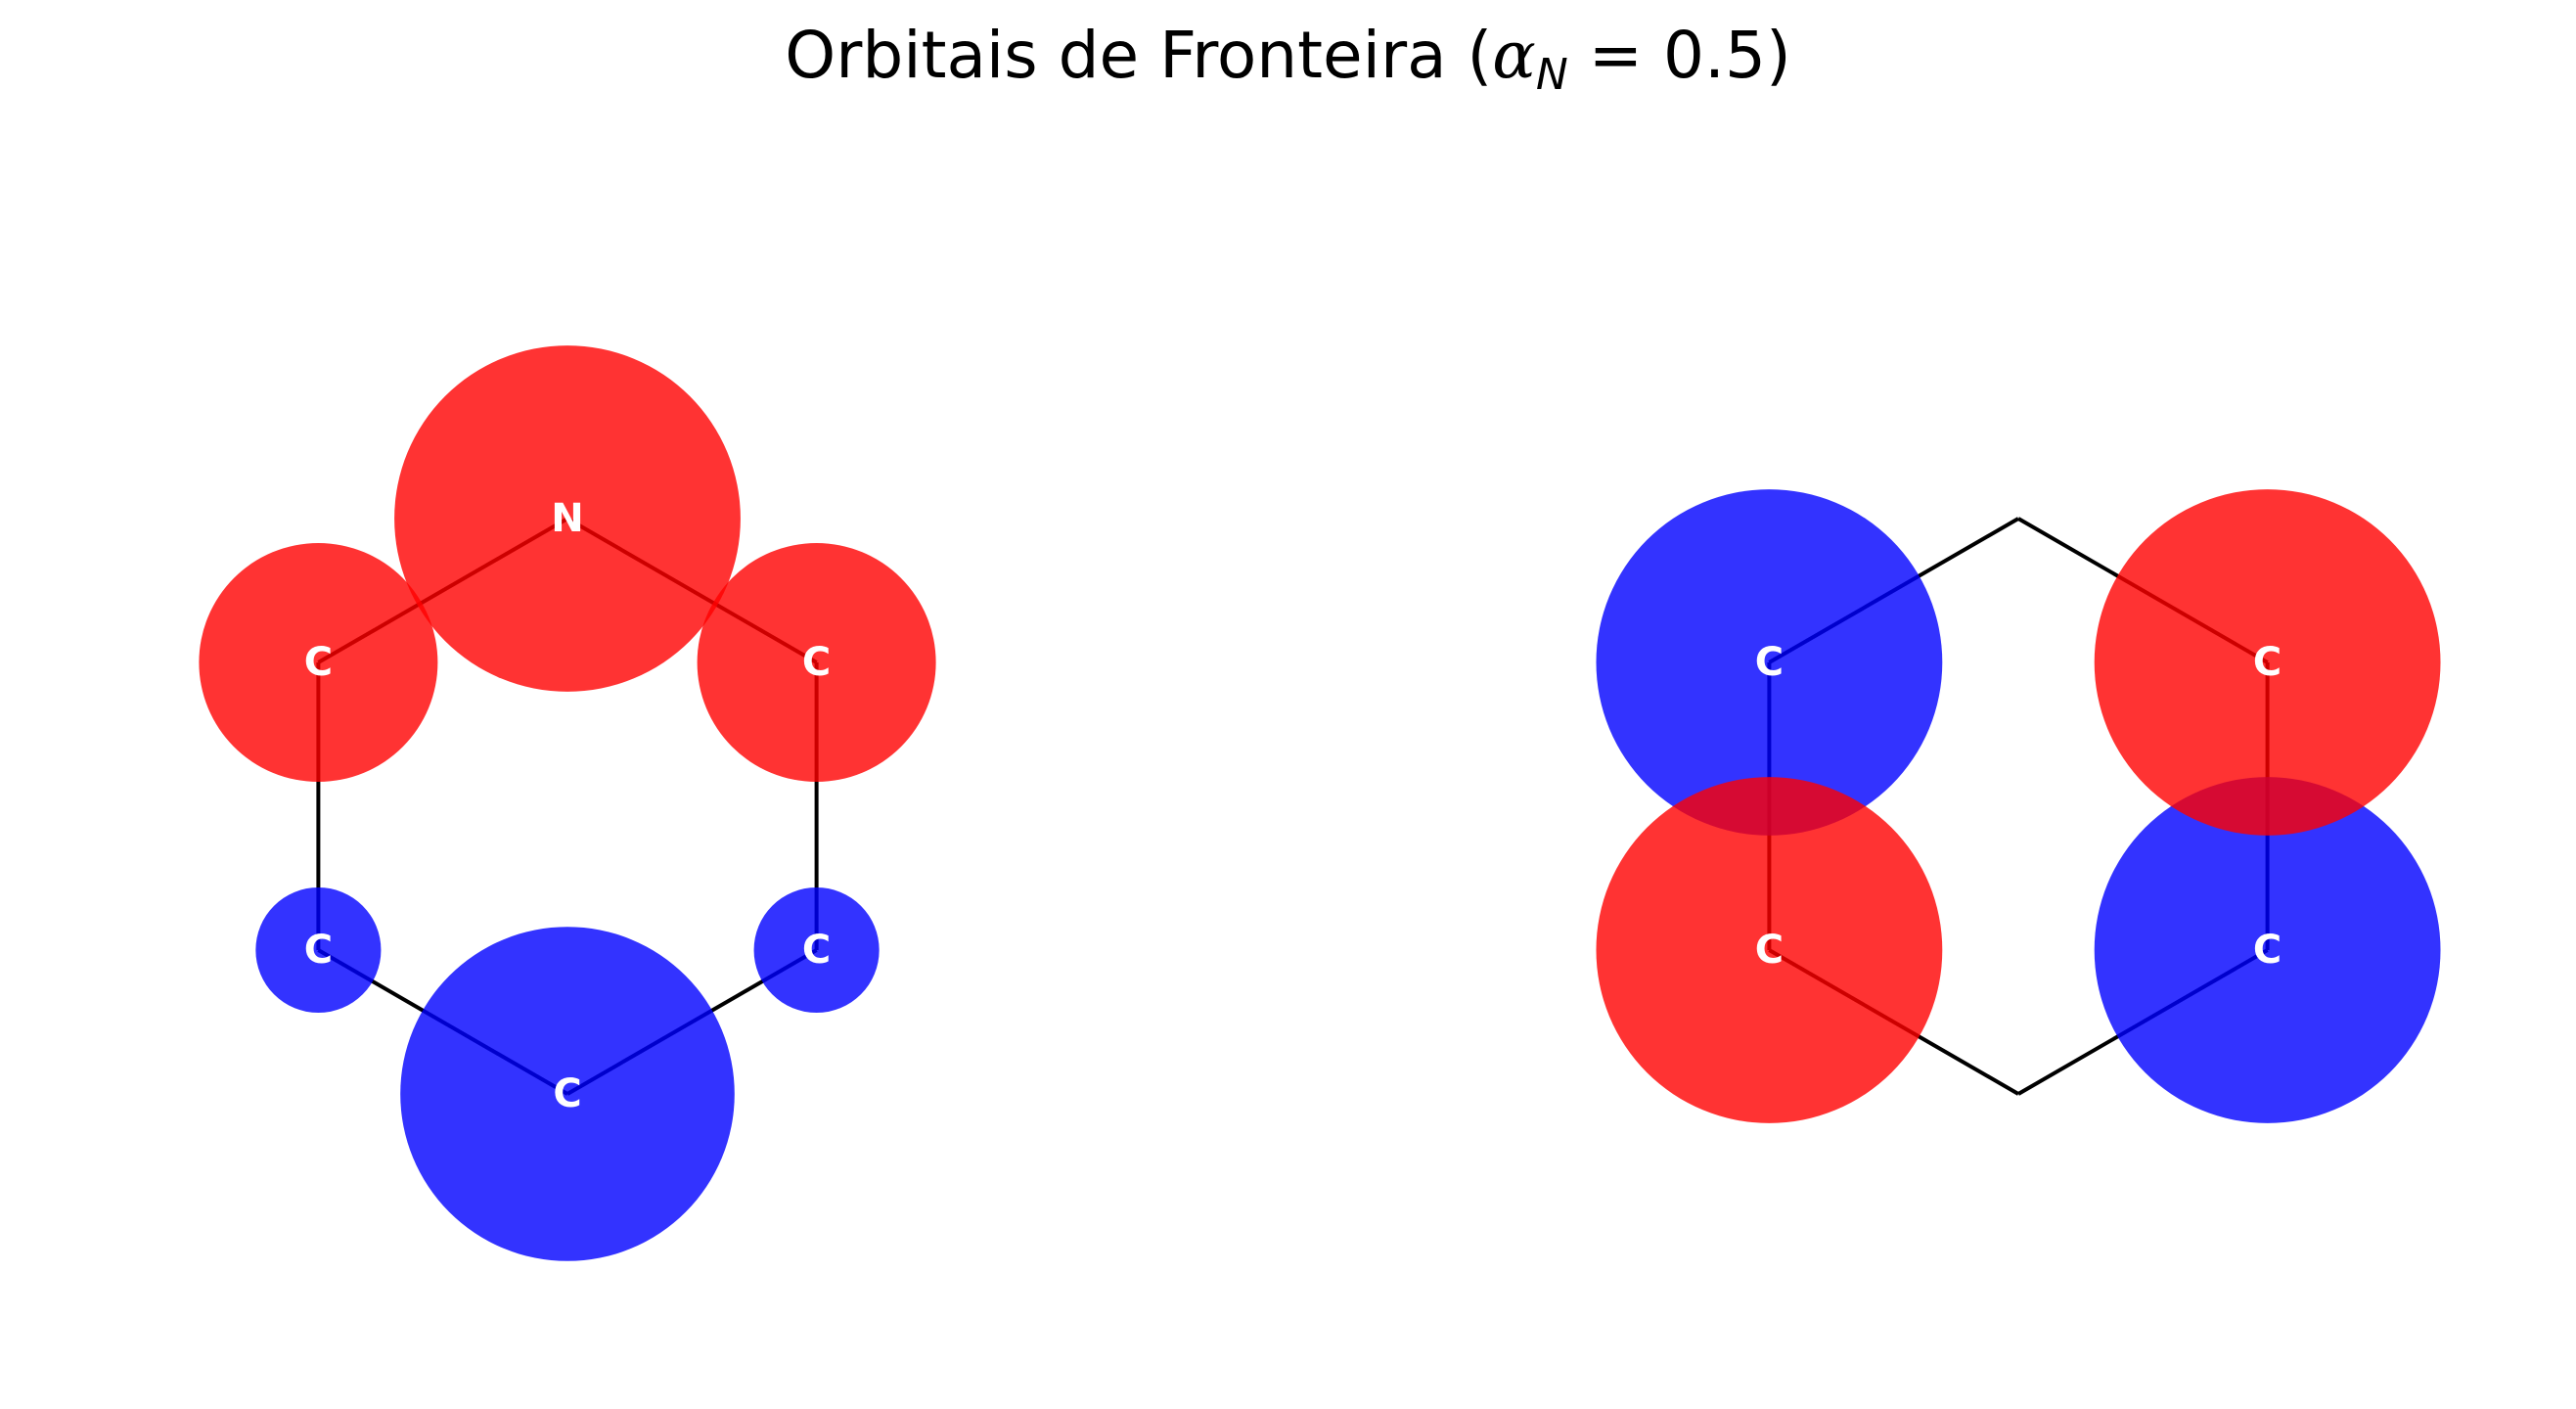 The width and height of the screenshot is (2576, 1409). I want to click on title-alpha: α, so click(1514, 55).